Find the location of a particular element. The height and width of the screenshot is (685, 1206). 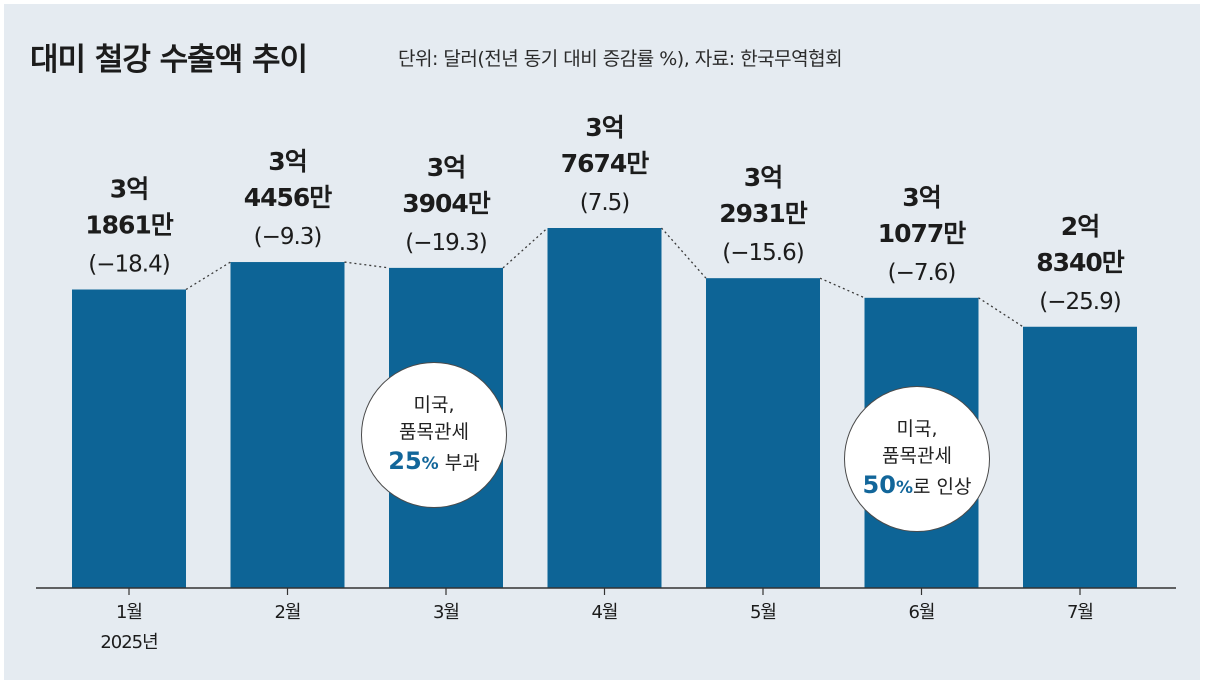

chart-subtitle: 단위: 달러(전년 동기 대비 증감률 %), 자료: 한국무역협회 is located at coordinates (620, 59).